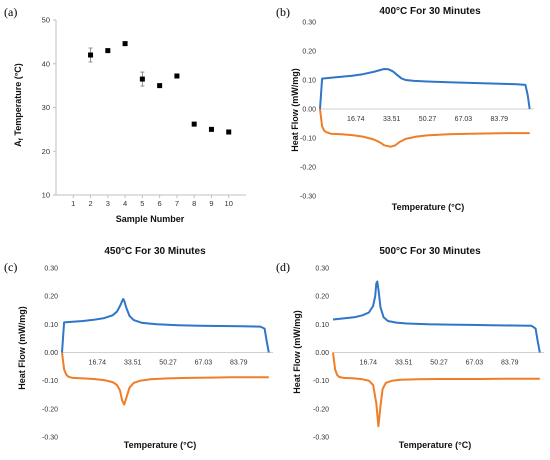  I want to click on panel-d-x-tick-label: 16.74, so click(369, 363).